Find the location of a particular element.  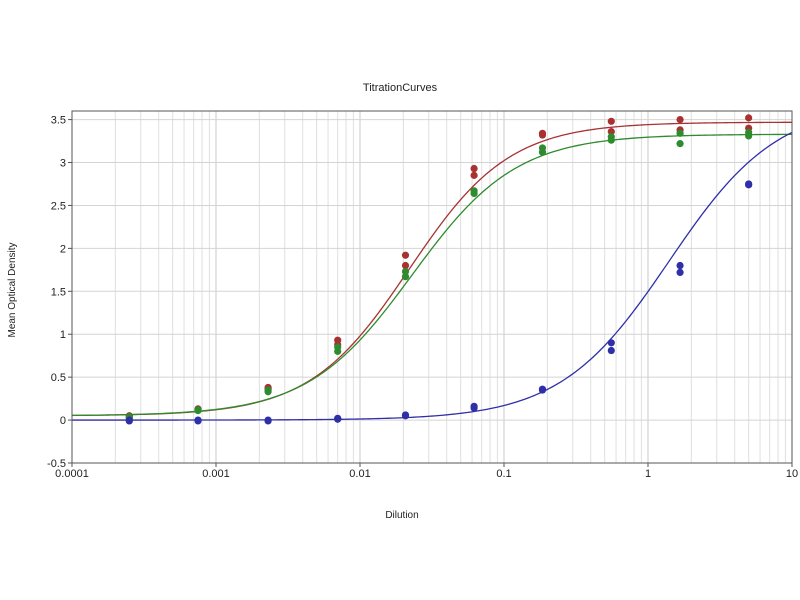

y-tick-label: 3.5 is located at coordinates (58, 121).